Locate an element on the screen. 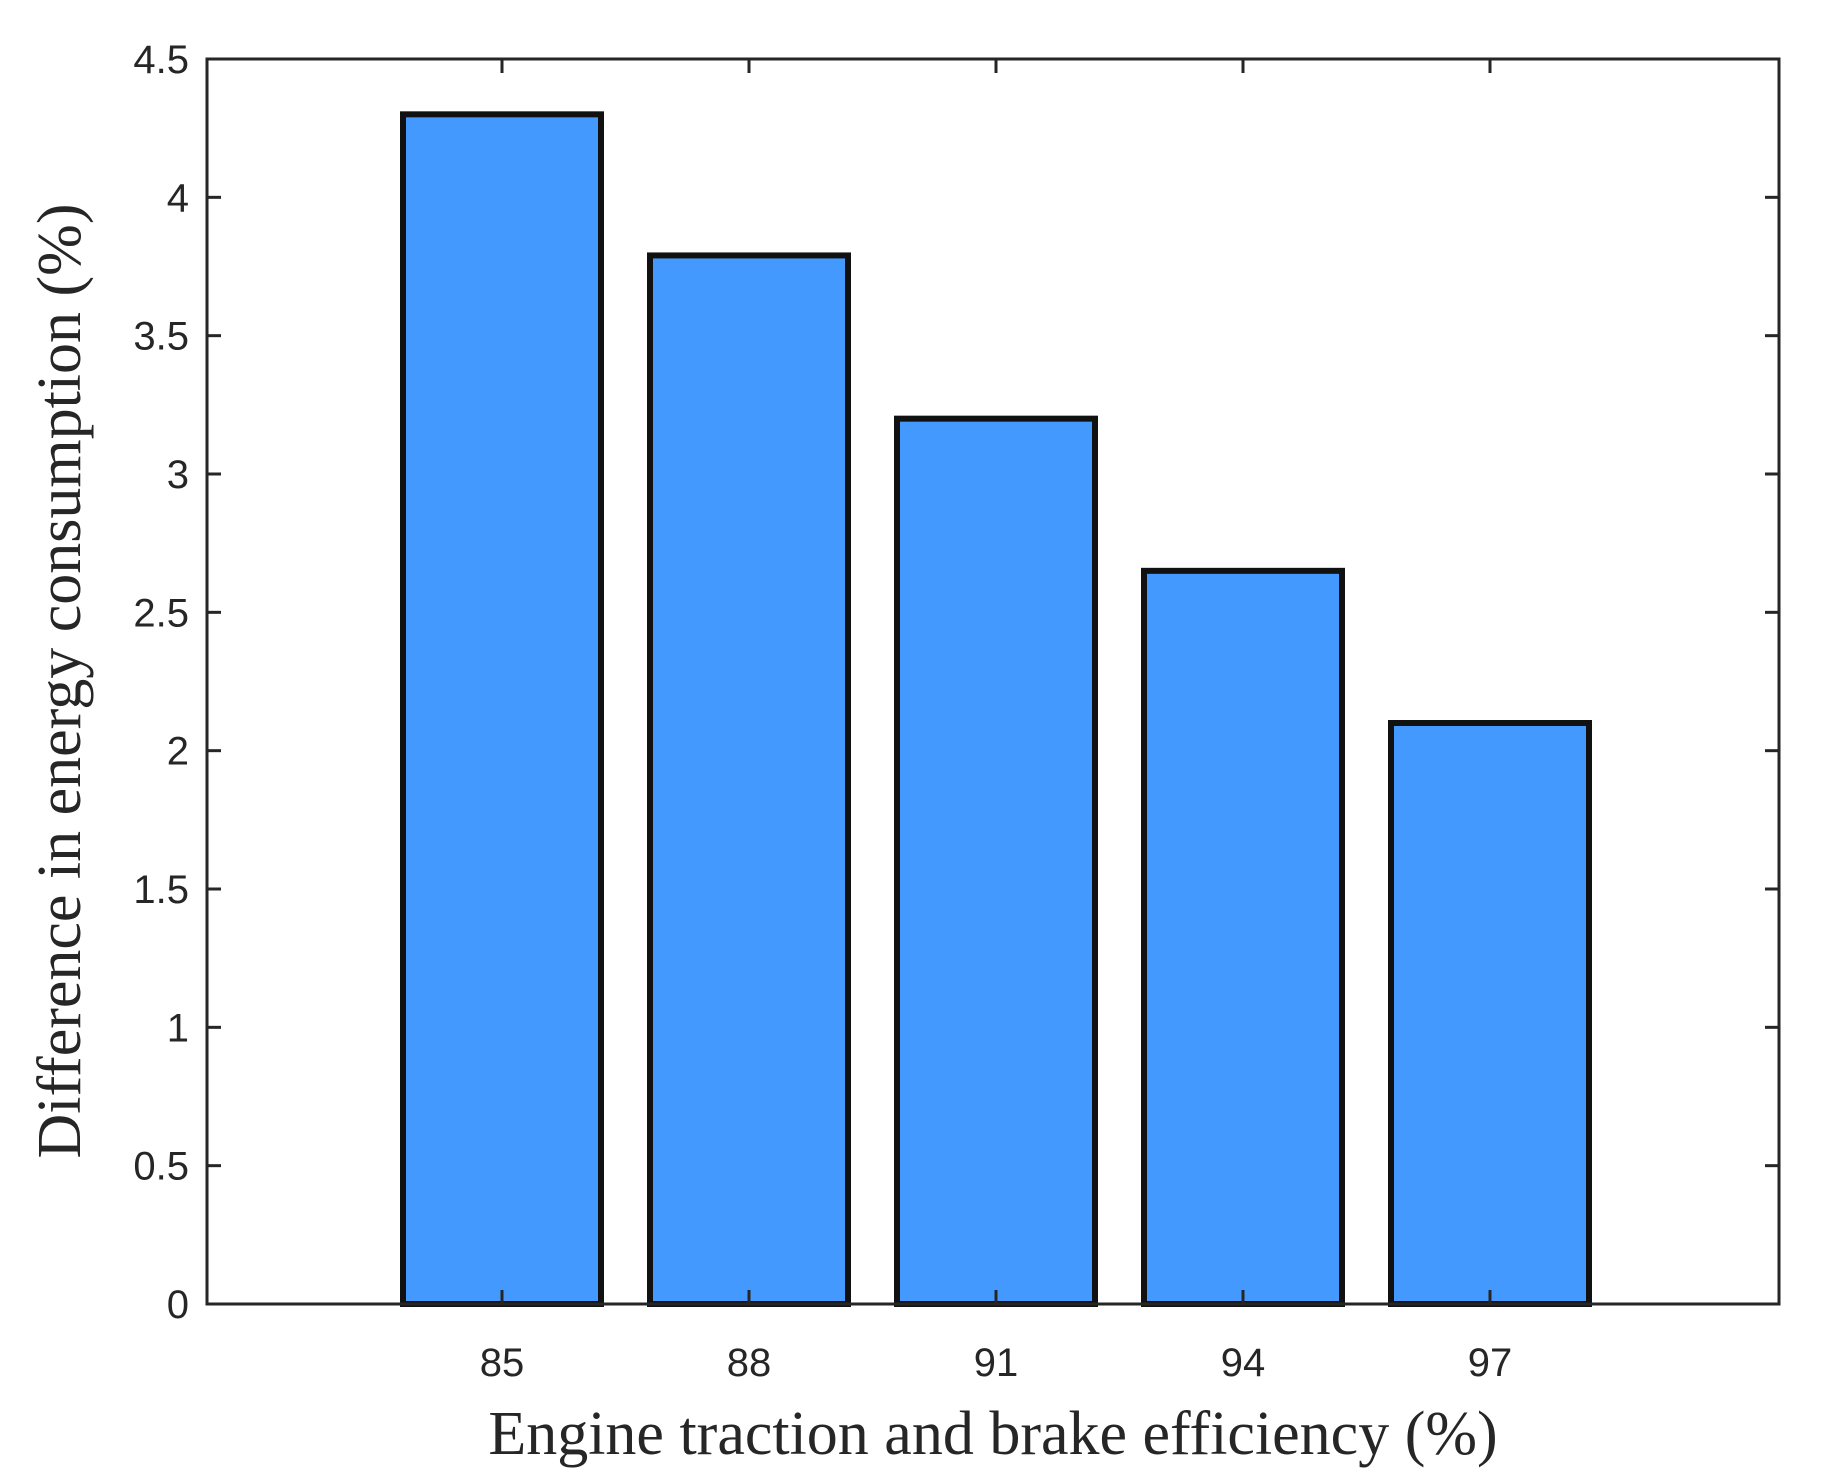 This screenshot has width=1822, height=1474. y-tick-label: 2.5 is located at coordinates (161, 613).